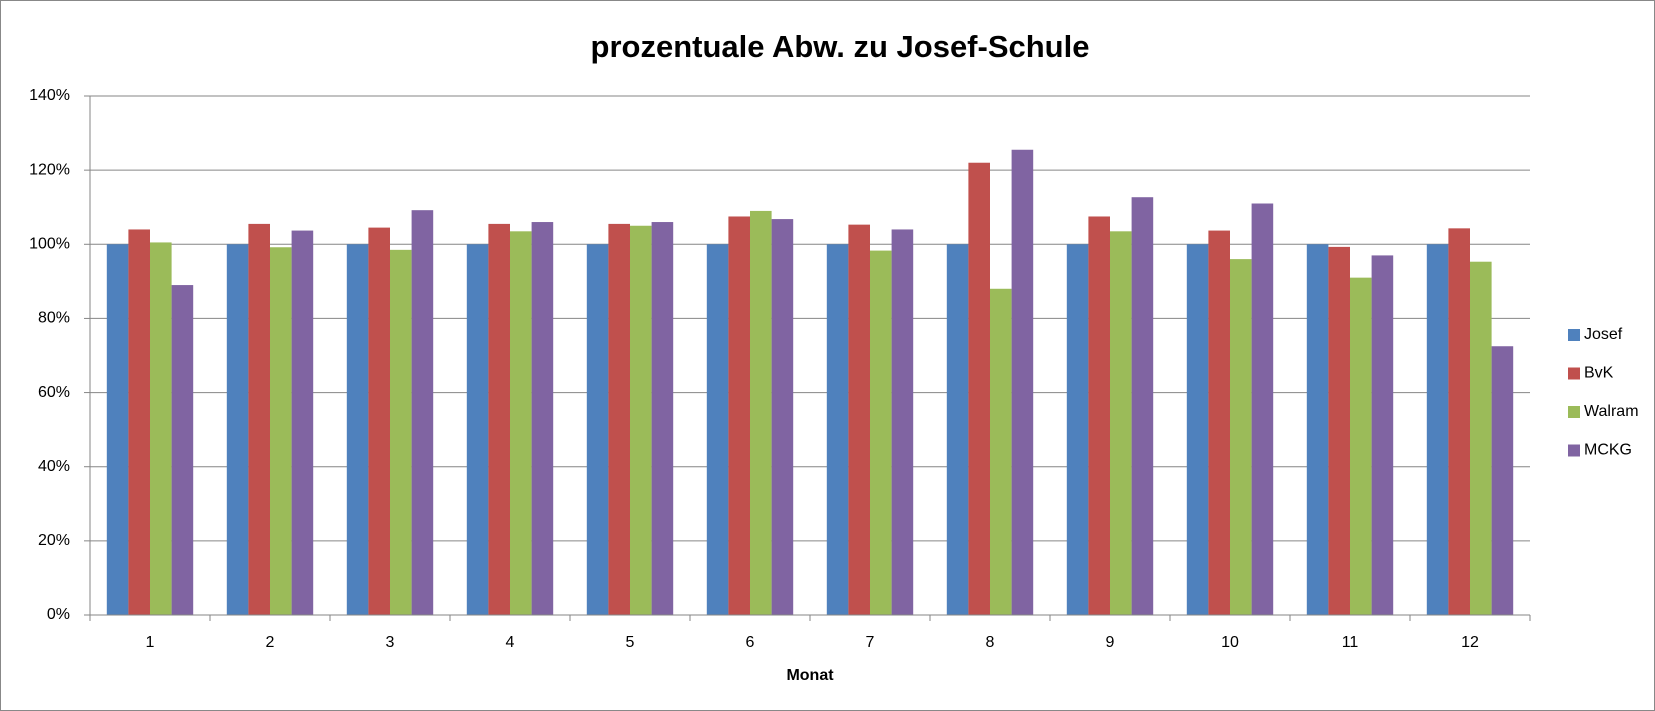  Describe the element at coordinates (1470, 642) in the screenshot. I see `x-tick-label: 12` at that location.